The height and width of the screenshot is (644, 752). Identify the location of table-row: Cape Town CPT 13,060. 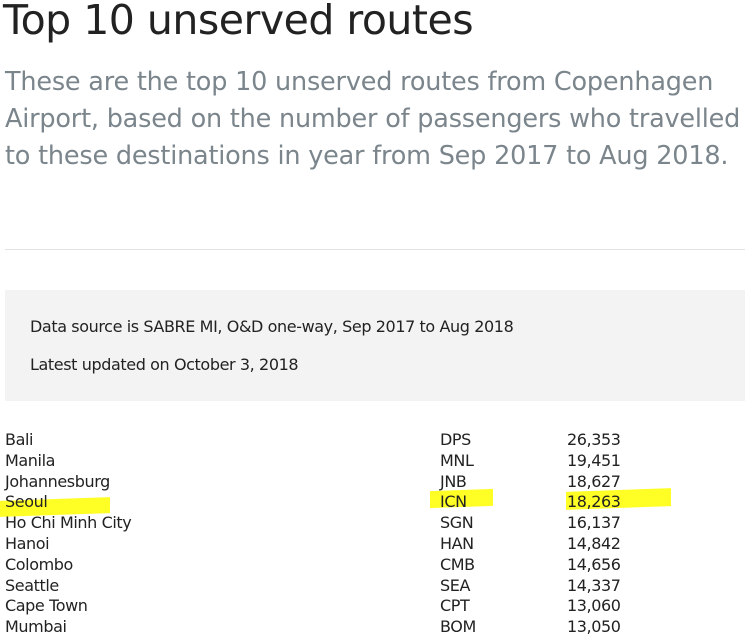
(376, 605).